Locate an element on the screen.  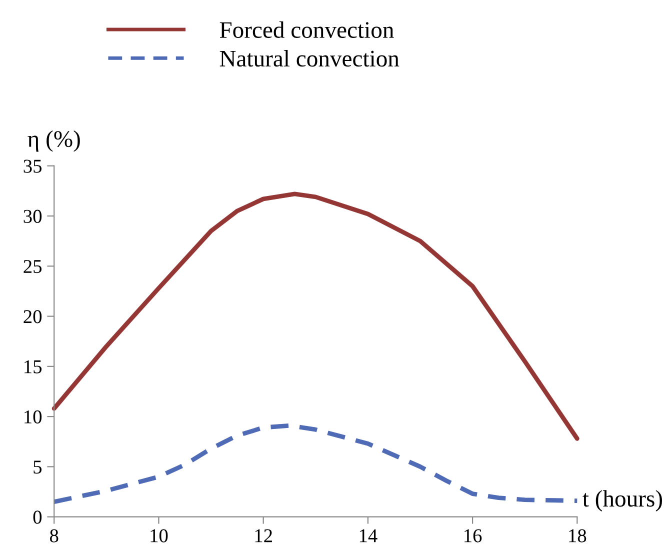
x-tick-label: 8 is located at coordinates (54, 535).